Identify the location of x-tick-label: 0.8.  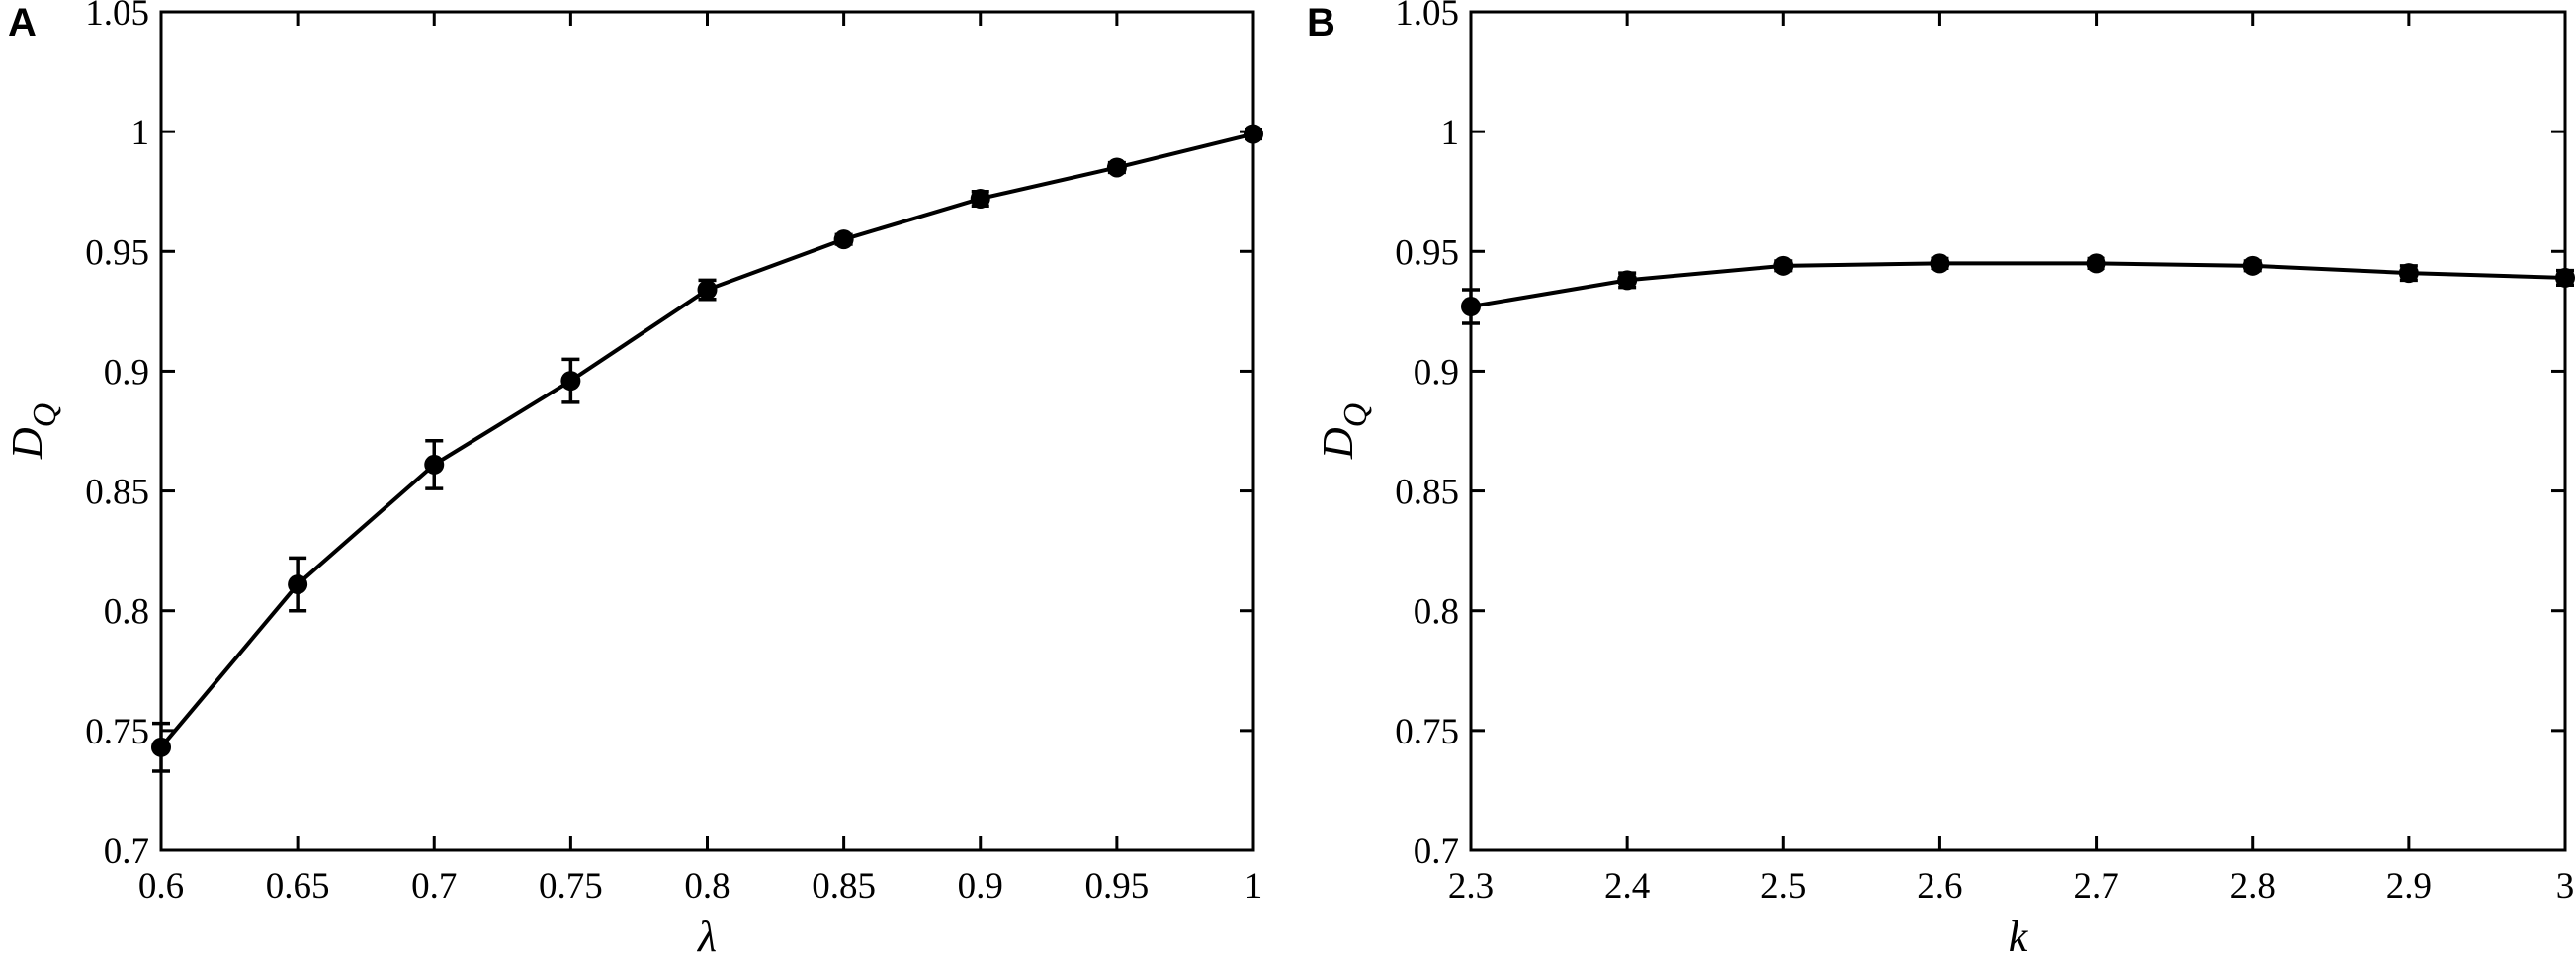
(707, 886).